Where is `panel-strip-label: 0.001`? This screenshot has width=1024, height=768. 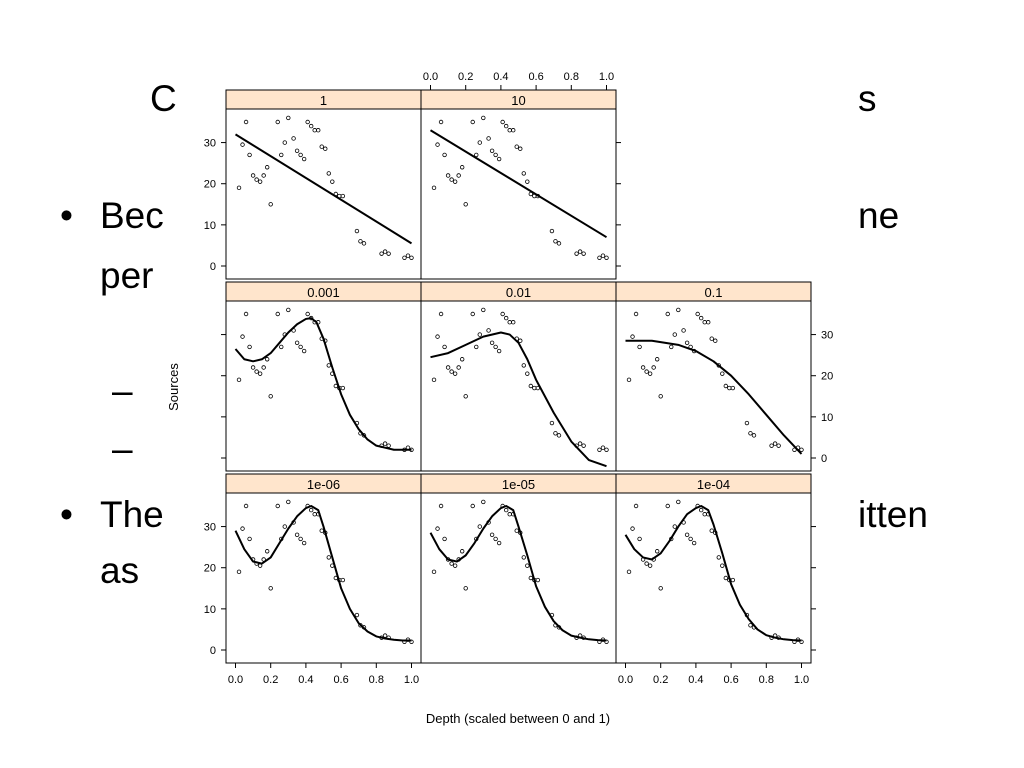 panel-strip-label: 0.001 is located at coordinates (323, 292).